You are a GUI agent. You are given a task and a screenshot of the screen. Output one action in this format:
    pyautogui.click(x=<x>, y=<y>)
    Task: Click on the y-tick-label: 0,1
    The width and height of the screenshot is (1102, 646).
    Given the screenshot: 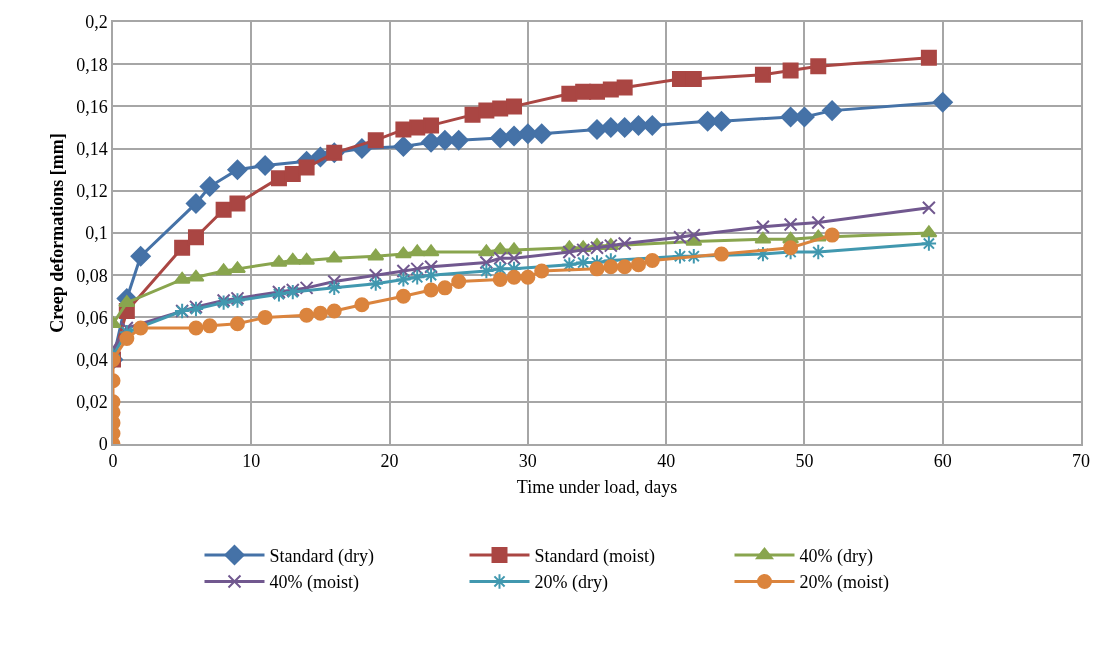 What is the action you would take?
    pyautogui.click(x=96, y=233)
    